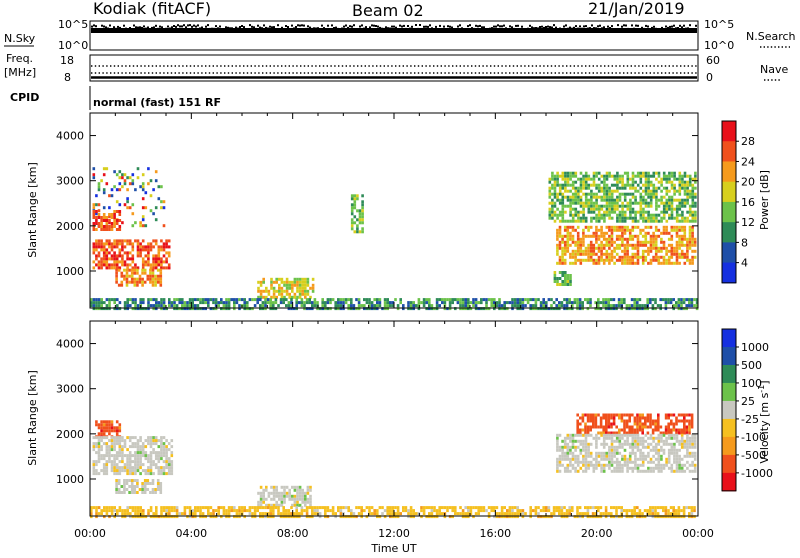 The image size is (800, 558). Describe the element at coordinates (90, 533) in the screenshot. I see `xtick-label: 00:00` at that location.